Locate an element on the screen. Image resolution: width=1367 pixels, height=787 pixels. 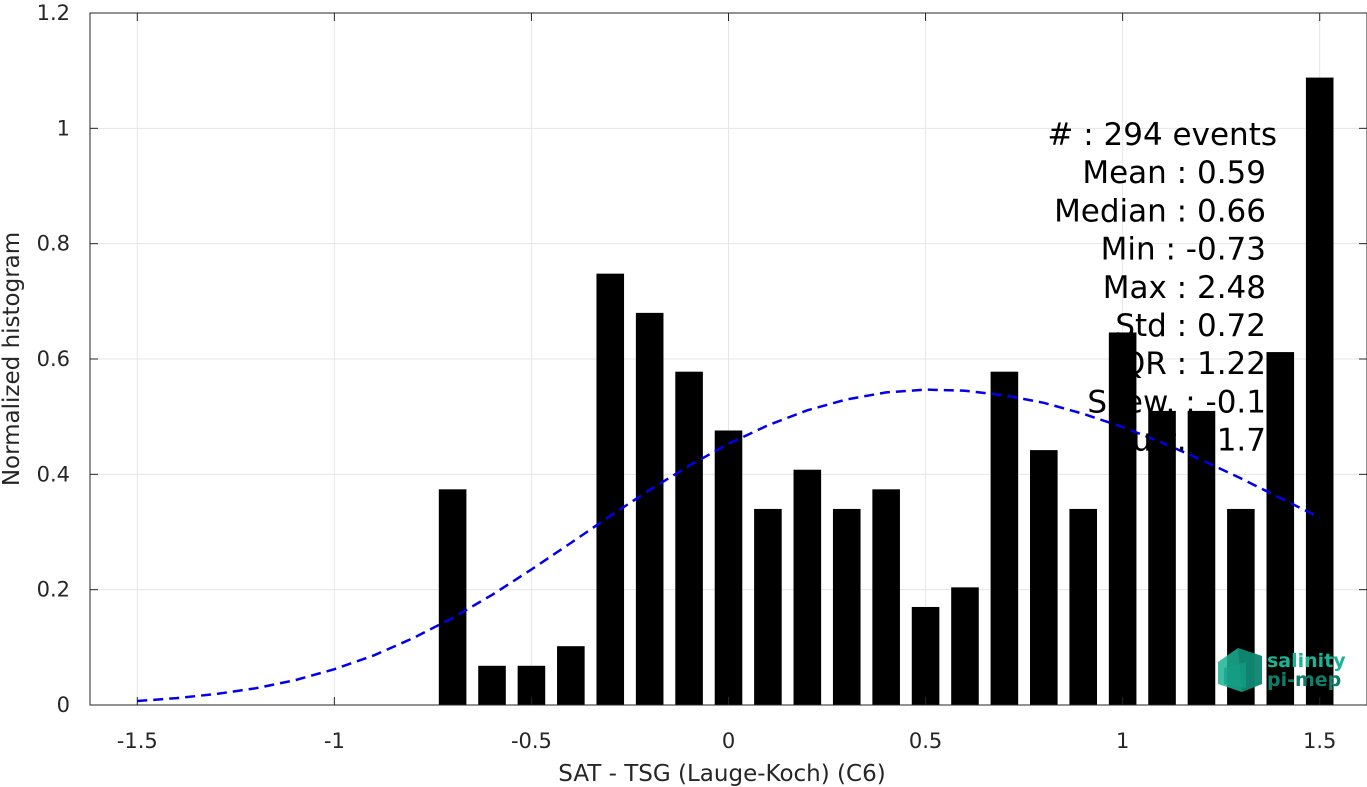
stat-line: # : 294 events is located at coordinates (1162, 135).